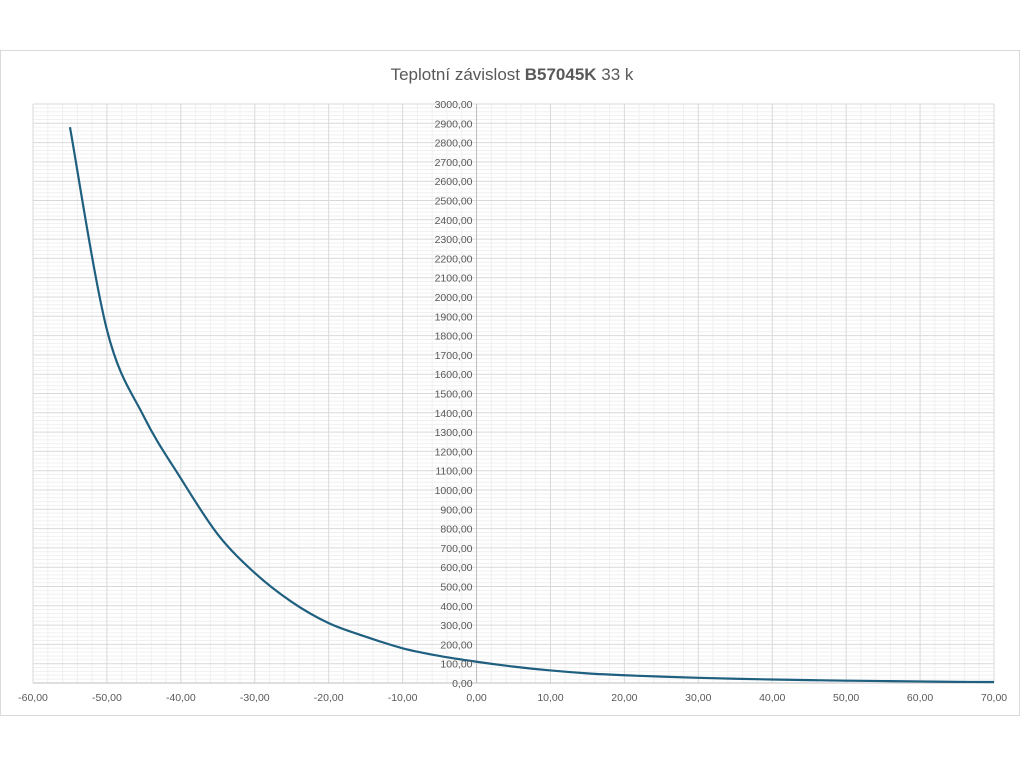 This screenshot has width=1024, height=768. What do you see at coordinates (454, 163) in the screenshot?
I see `y-tick-label: 2700,00` at bounding box center [454, 163].